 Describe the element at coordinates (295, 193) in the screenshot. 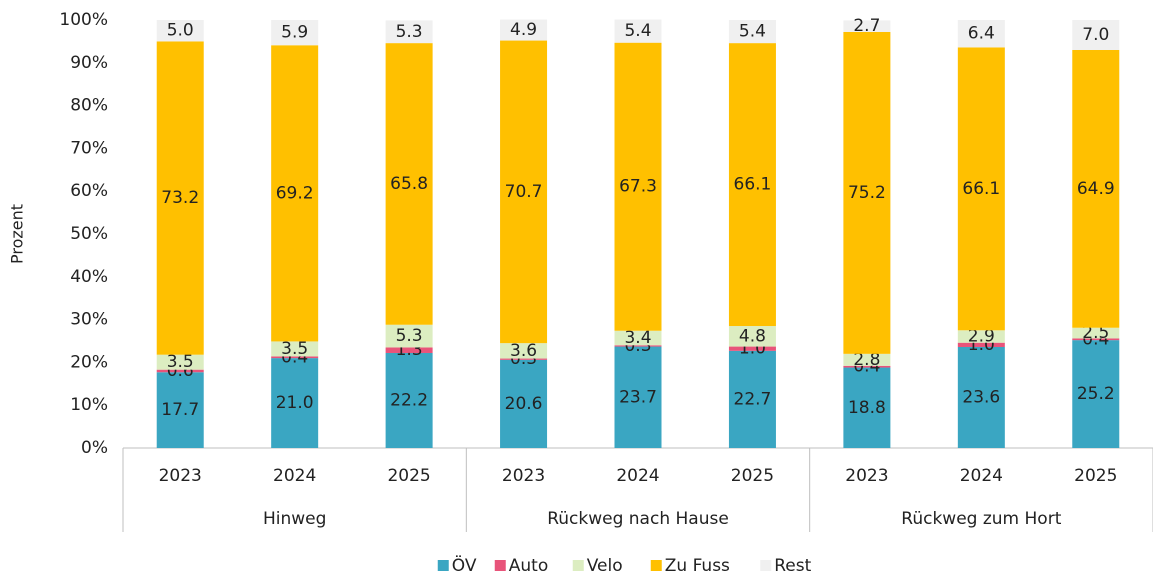

I see `data-label: 69.2` at that location.